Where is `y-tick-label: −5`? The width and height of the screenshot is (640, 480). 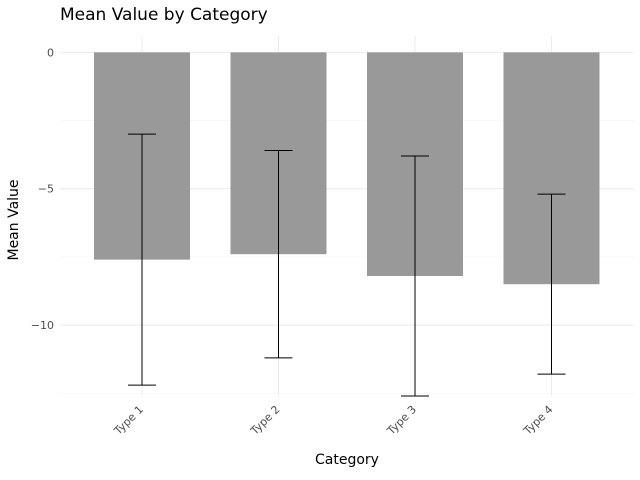 y-tick-label: −5 is located at coordinates (46, 189).